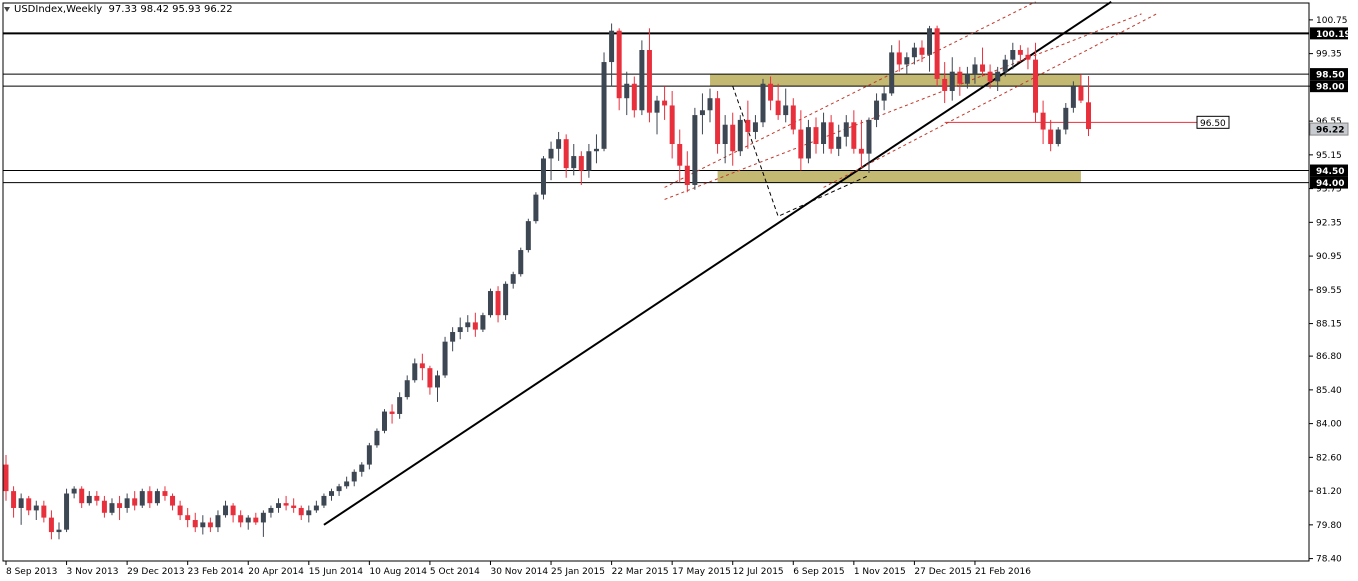  Describe the element at coordinates (58, 9) in the screenshot. I see `symbol-label: USDIndex,Weekly` at that location.